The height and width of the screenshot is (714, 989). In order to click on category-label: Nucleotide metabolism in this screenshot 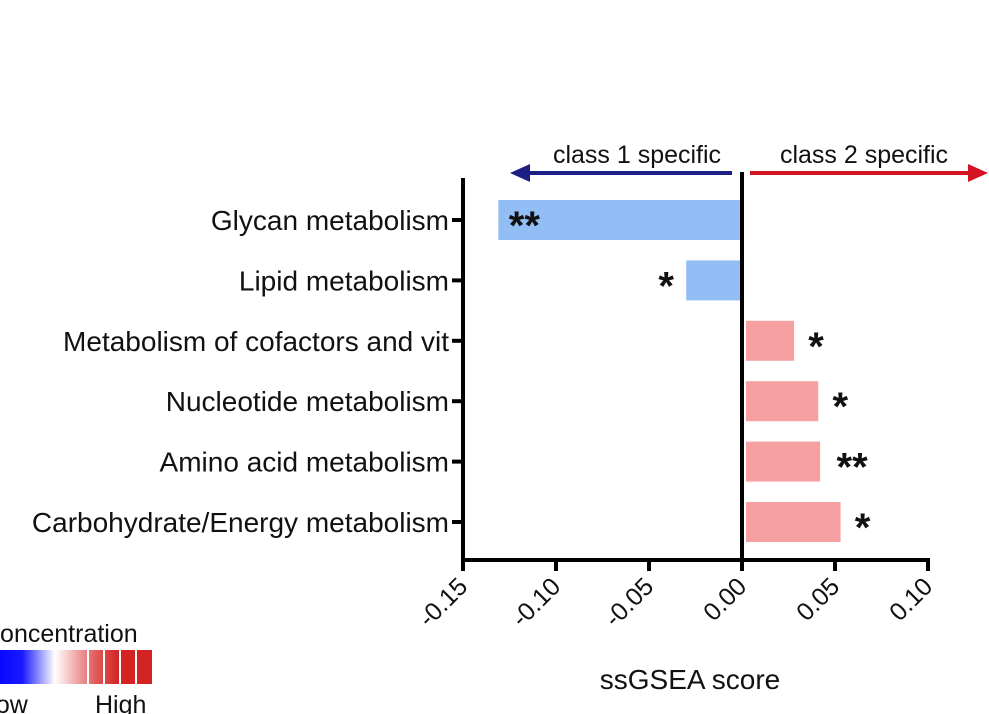, I will do `click(307, 401)`.